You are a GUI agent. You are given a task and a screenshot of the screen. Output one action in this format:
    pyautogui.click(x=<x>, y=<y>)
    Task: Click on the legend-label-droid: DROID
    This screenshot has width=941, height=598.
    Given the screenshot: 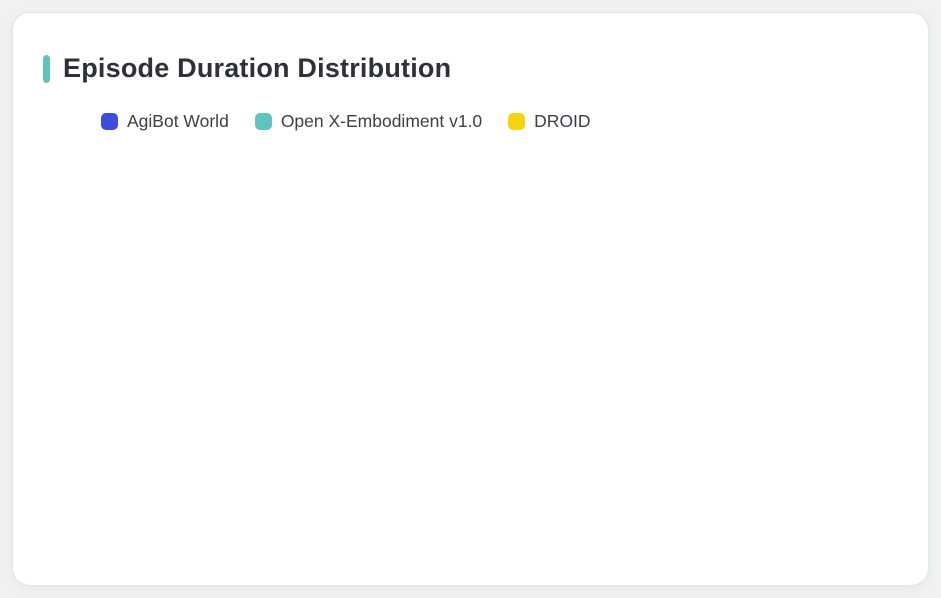 What is the action you would take?
    pyautogui.click(x=562, y=121)
    